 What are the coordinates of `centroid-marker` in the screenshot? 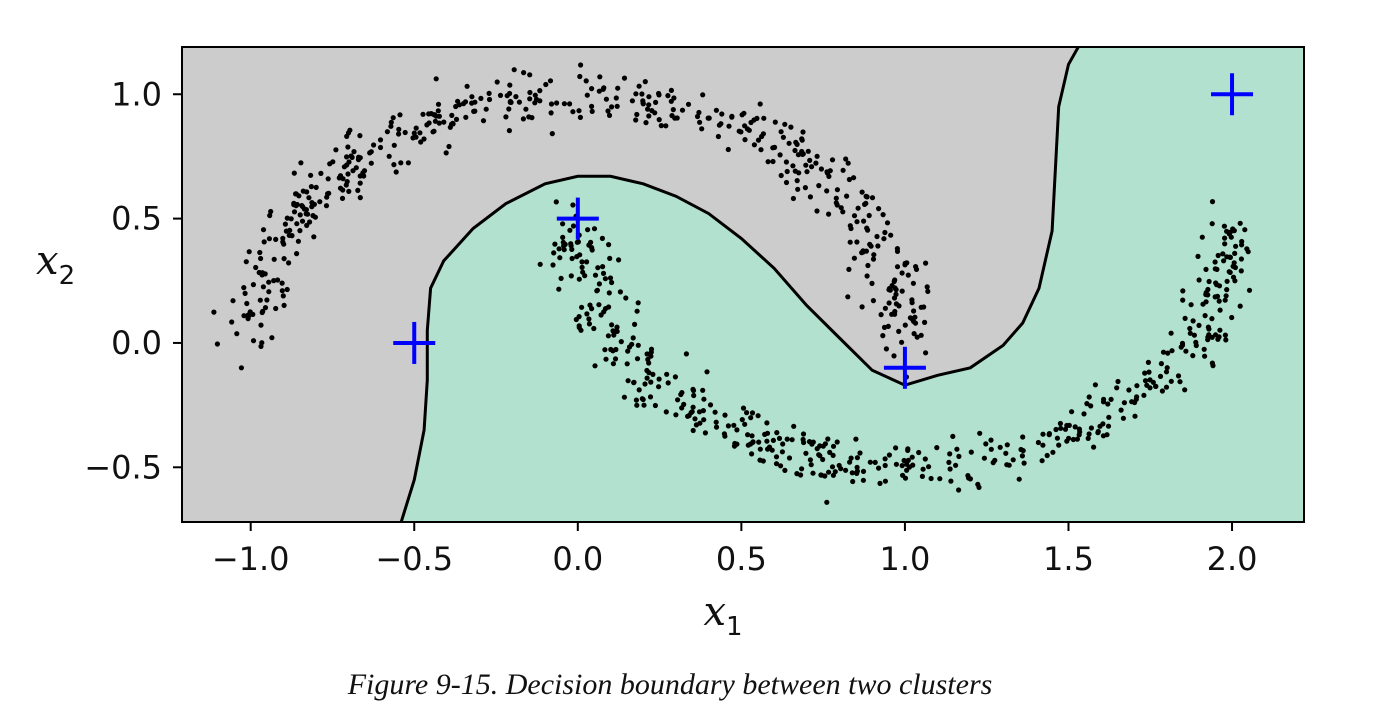 It's located at (1232, 94).